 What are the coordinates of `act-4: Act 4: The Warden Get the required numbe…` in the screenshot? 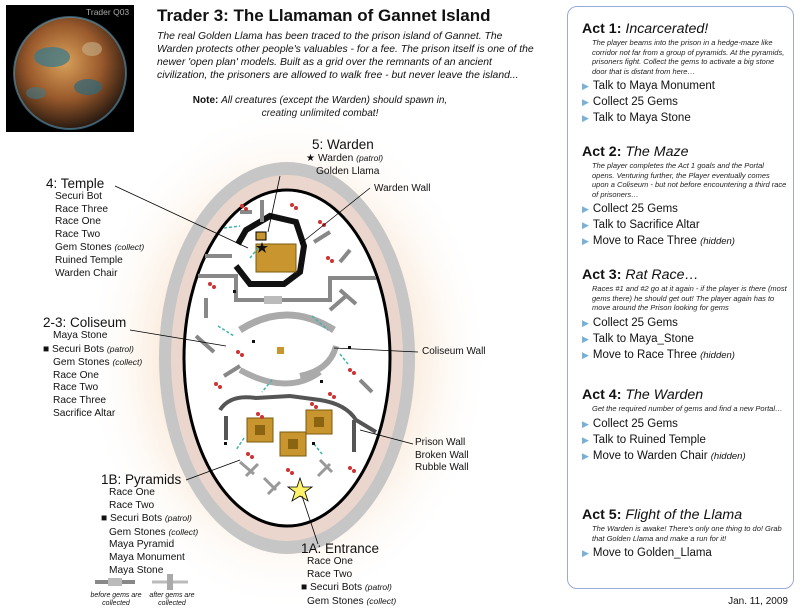 It's located at (684, 426).